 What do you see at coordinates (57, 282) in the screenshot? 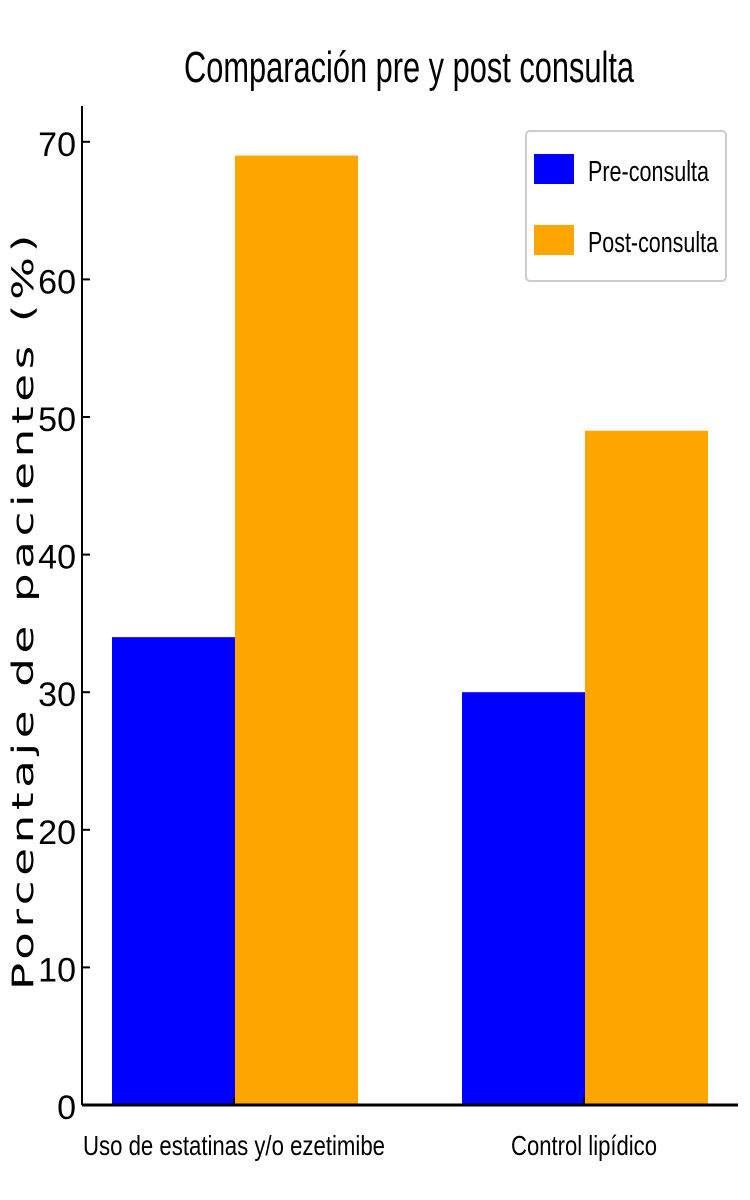
I see `y-tick-label: 60` at bounding box center [57, 282].